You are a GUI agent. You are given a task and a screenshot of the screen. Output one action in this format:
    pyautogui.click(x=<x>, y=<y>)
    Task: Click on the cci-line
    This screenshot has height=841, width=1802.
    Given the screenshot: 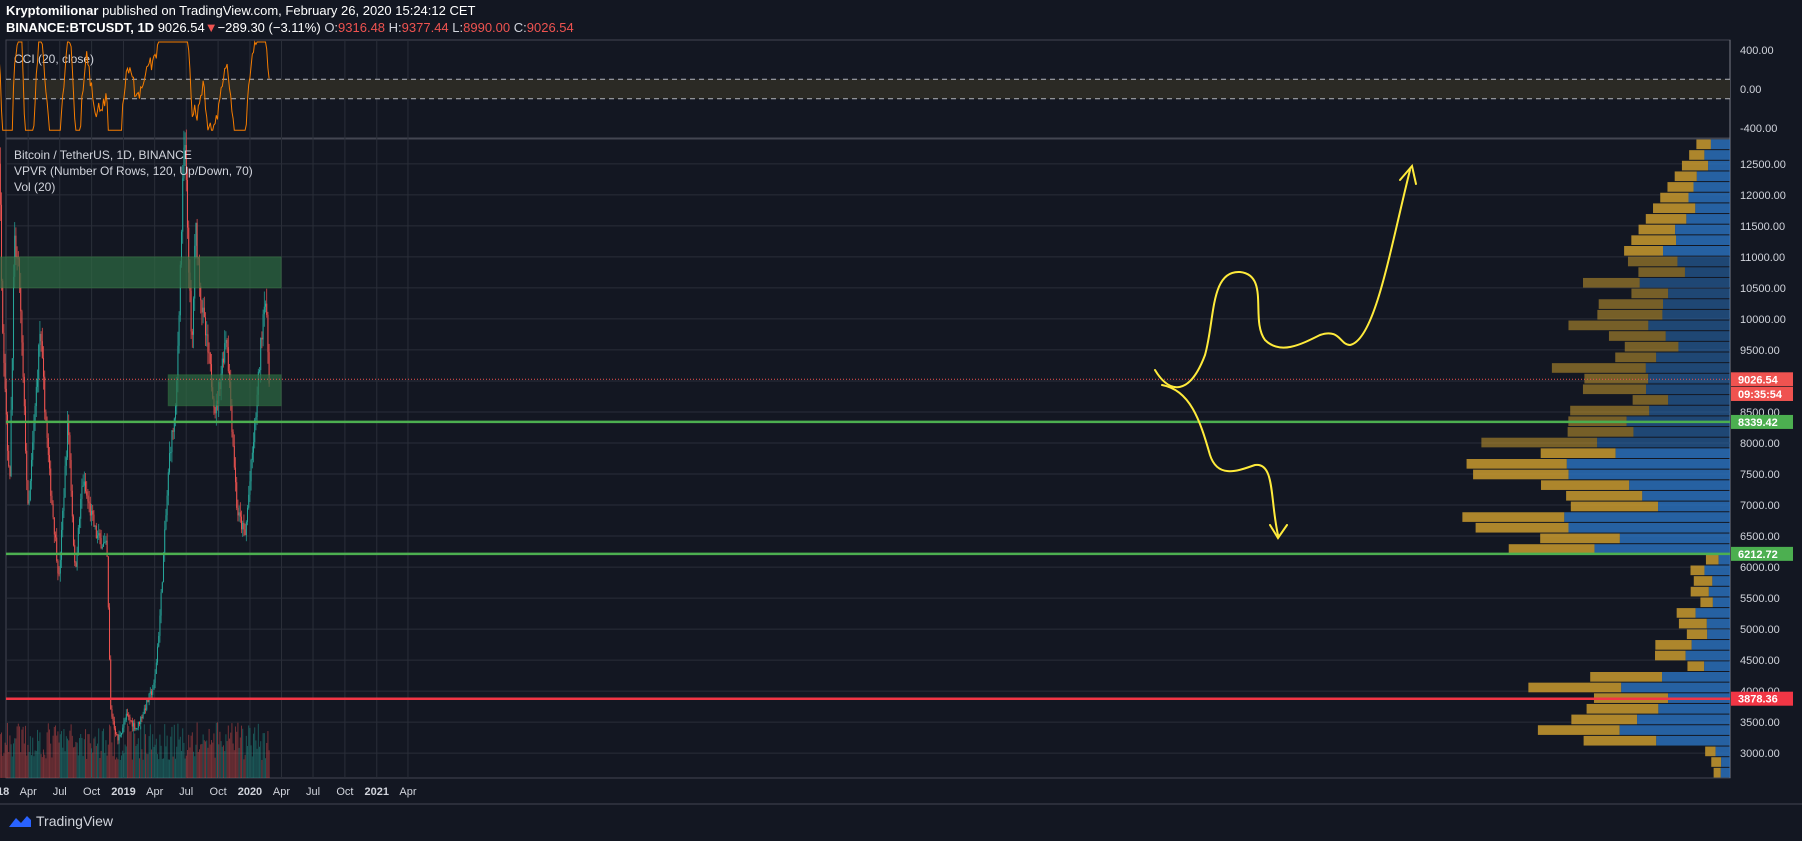 What is the action you would take?
    pyautogui.click(x=135, y=85)
    